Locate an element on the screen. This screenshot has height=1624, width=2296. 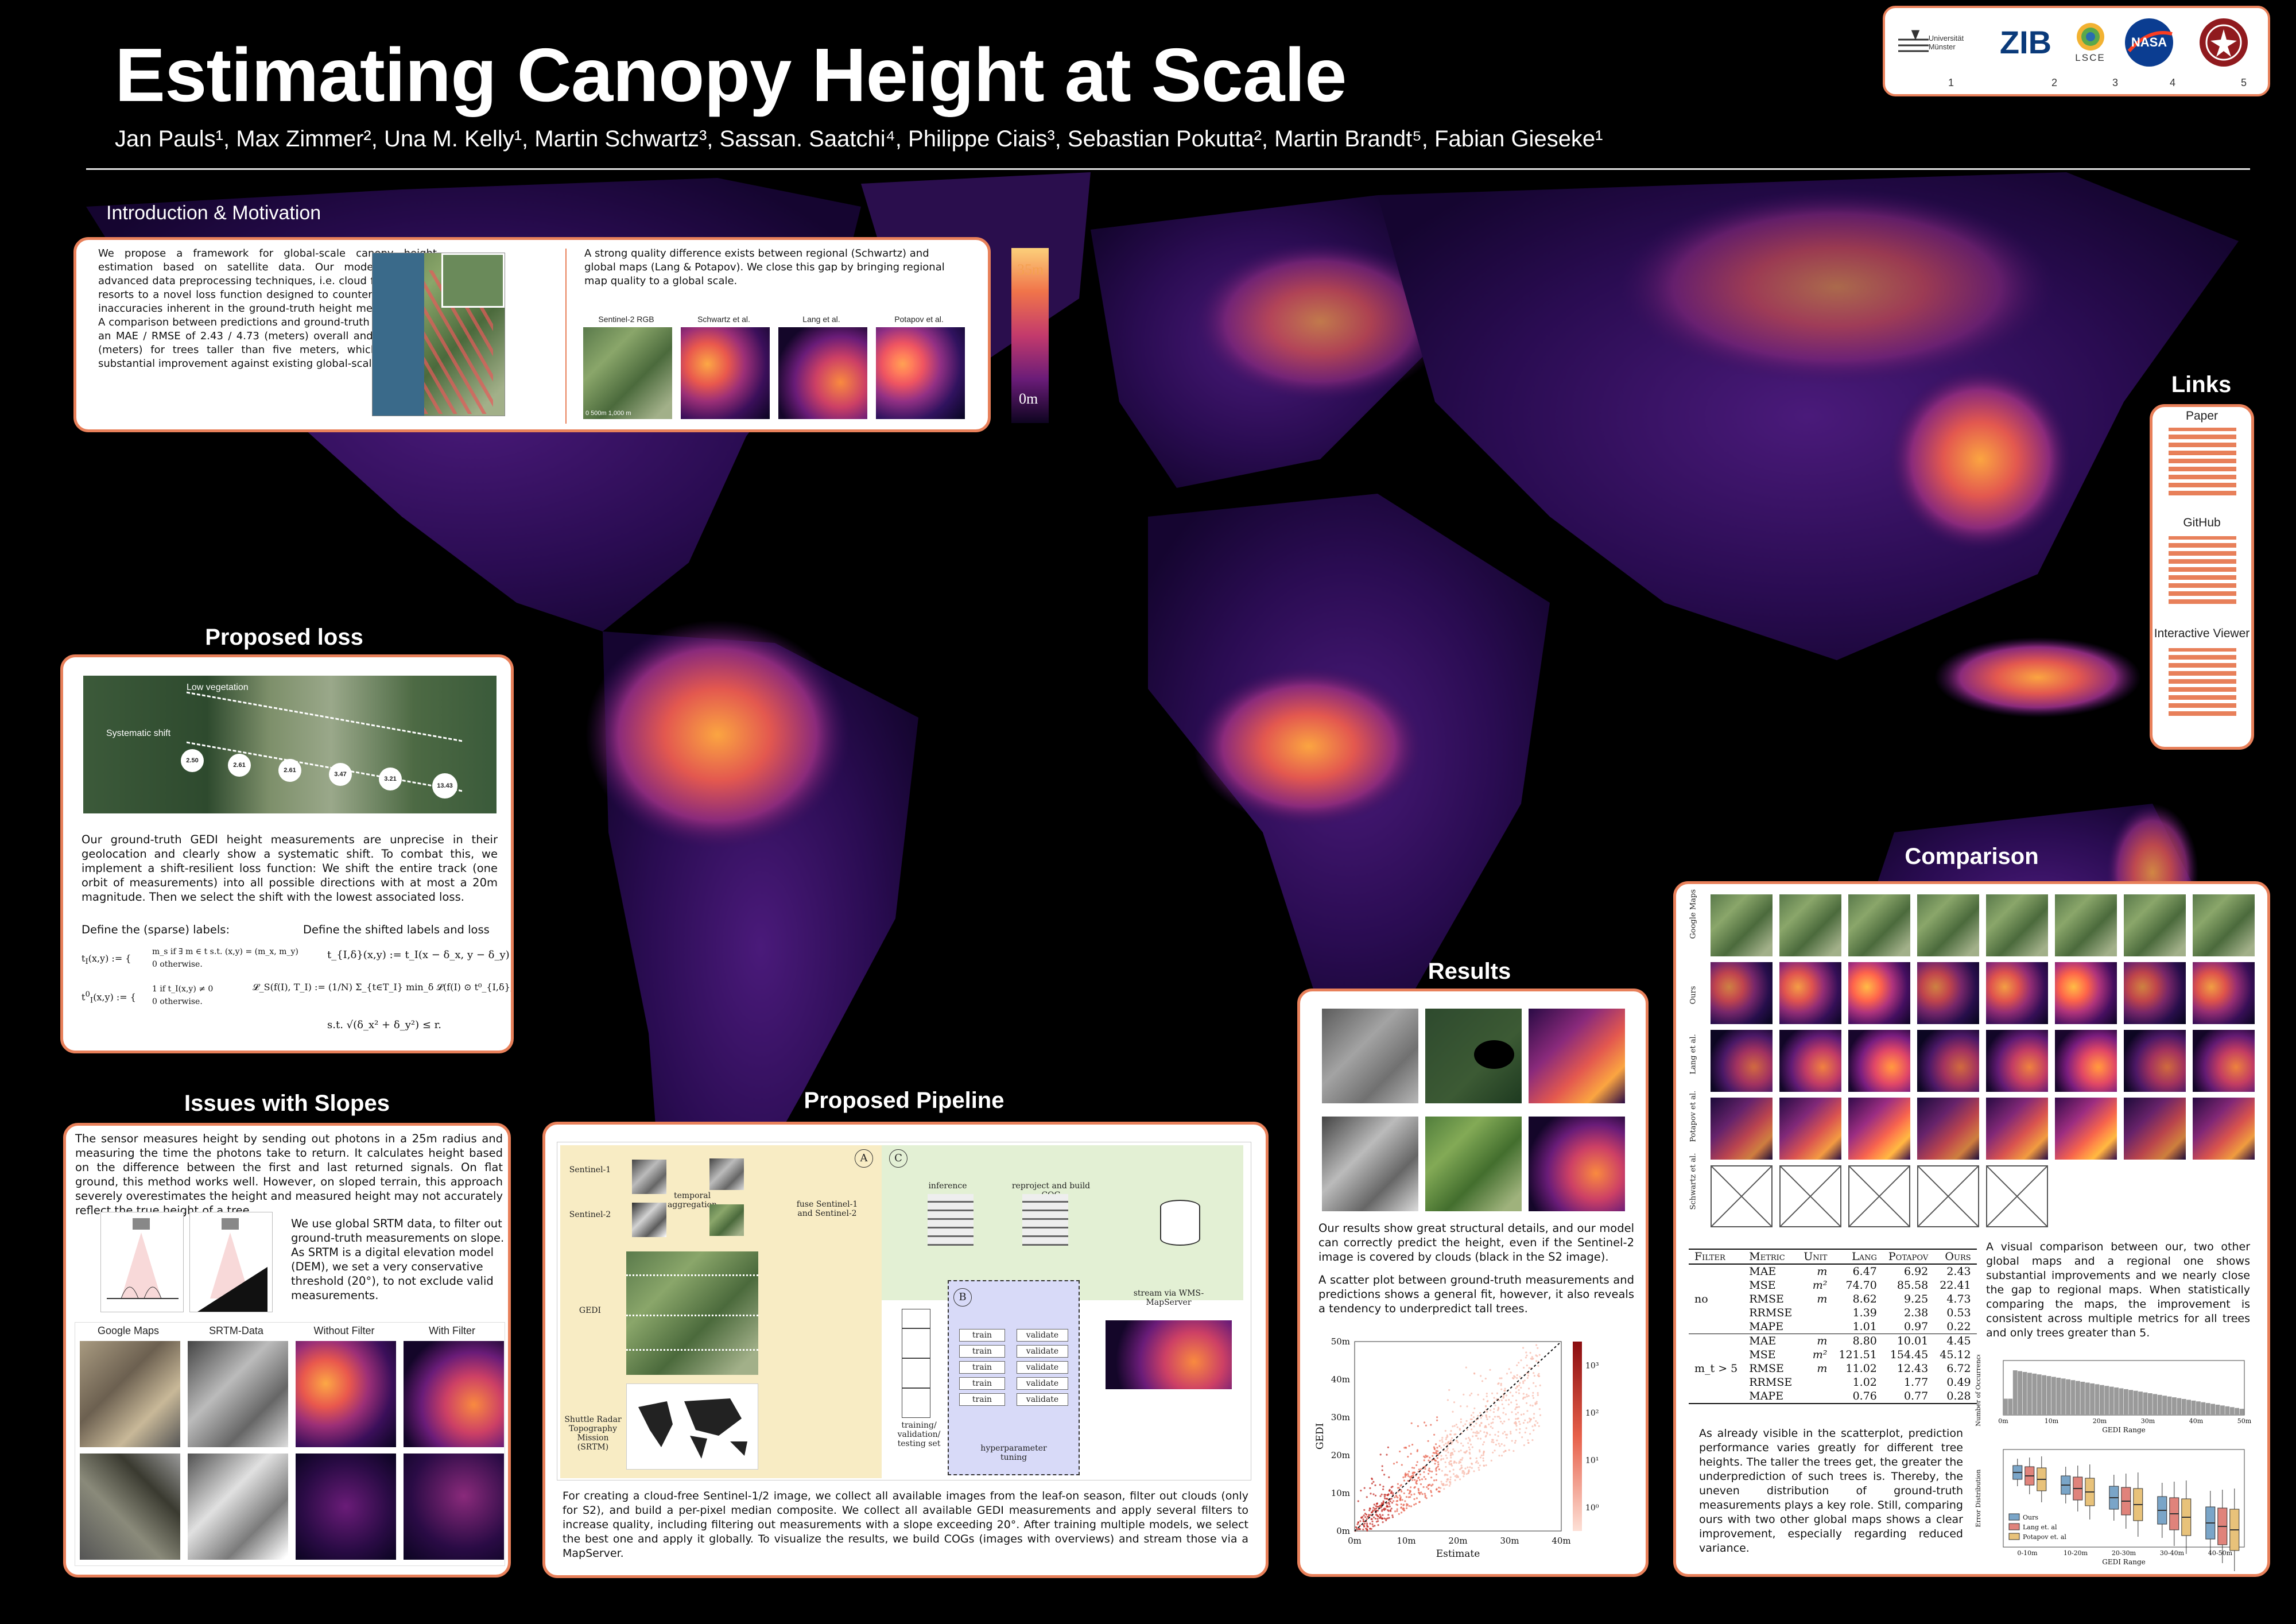
lsce-label: LSCE is located at coordinates (2090, 57).